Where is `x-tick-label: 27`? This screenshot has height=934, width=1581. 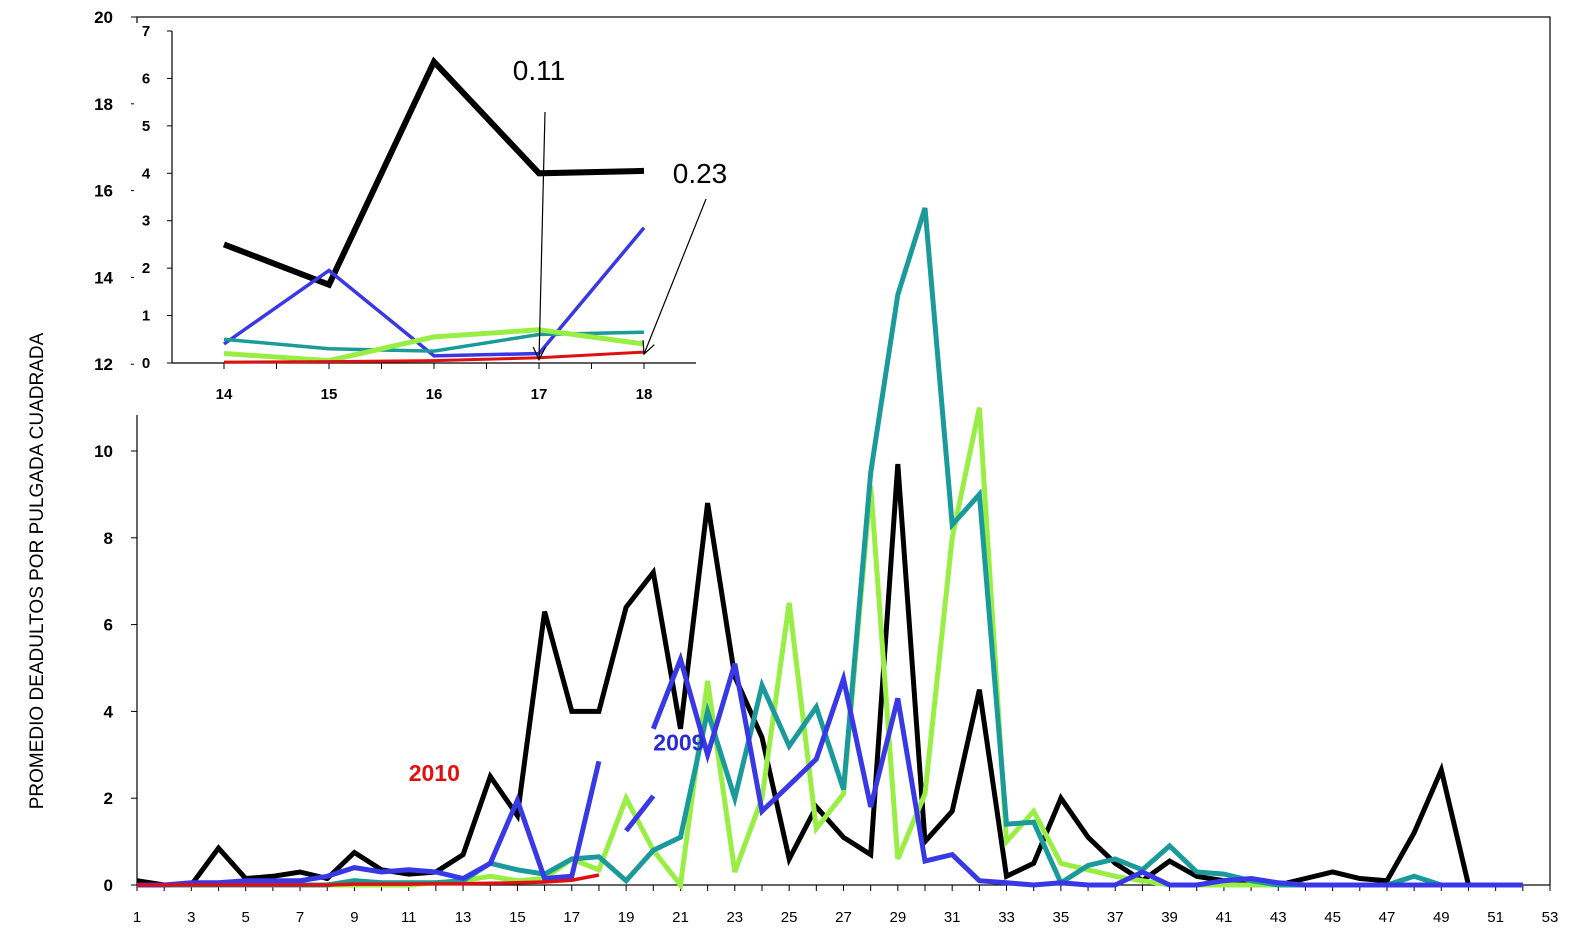 x-tick-label: 27 is located at coordinates (843, 917).